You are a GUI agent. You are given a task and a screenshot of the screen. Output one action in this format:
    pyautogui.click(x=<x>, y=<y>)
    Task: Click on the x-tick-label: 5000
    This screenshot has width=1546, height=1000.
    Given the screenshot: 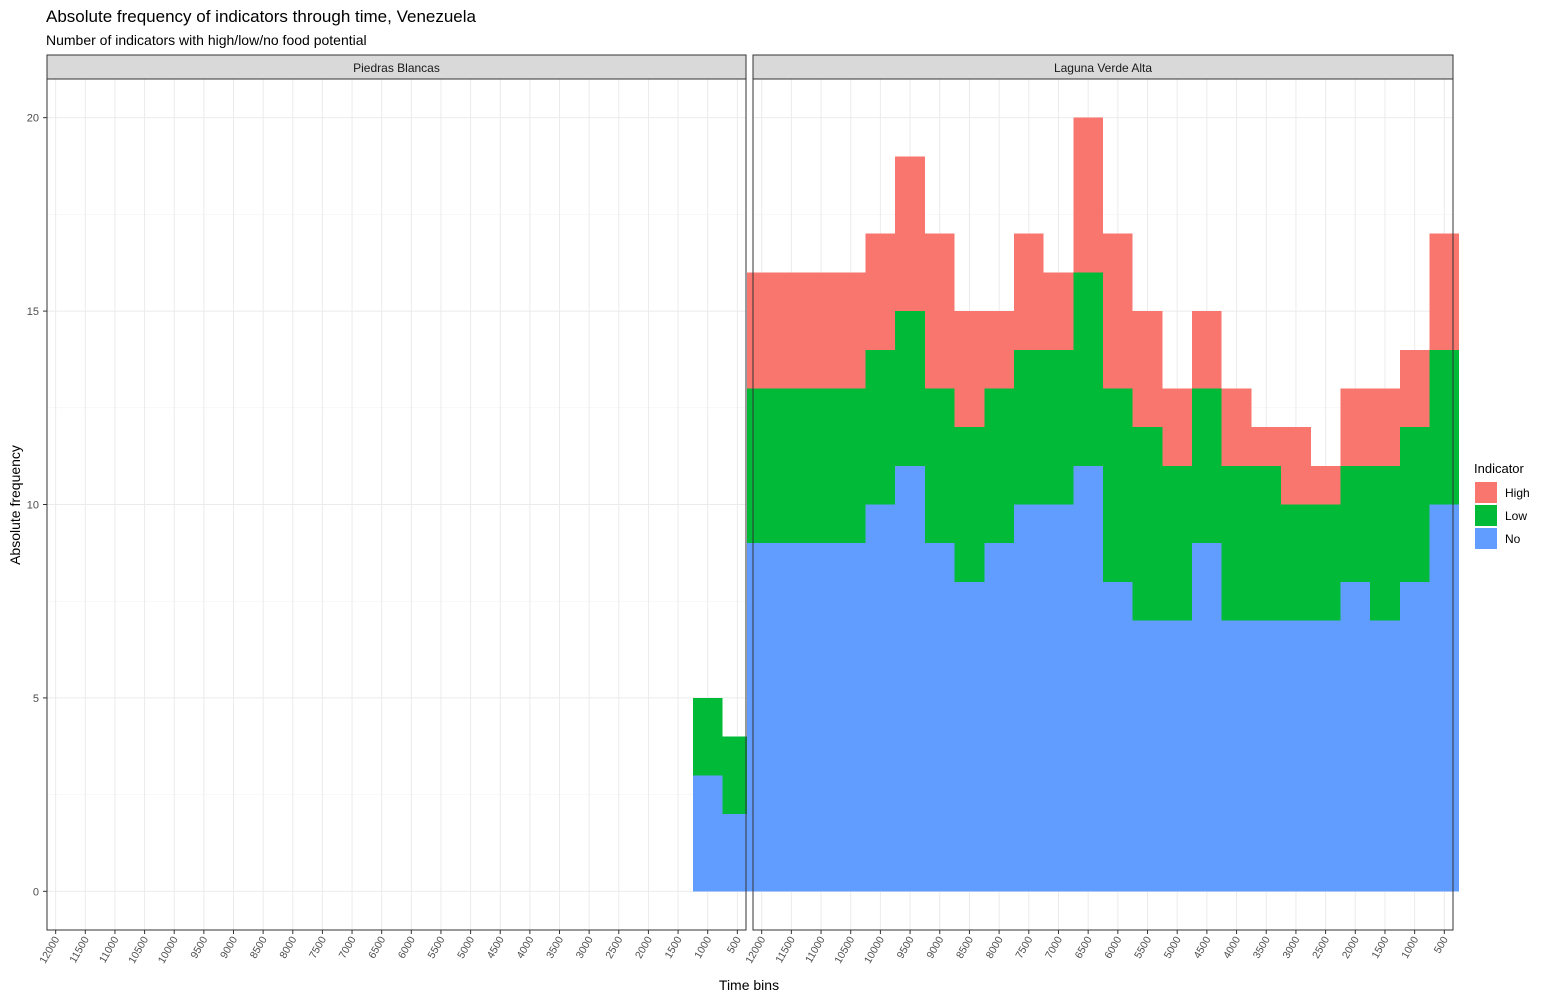 What is the action you would take?
    pyautogui.click(x=466, y=947)
    